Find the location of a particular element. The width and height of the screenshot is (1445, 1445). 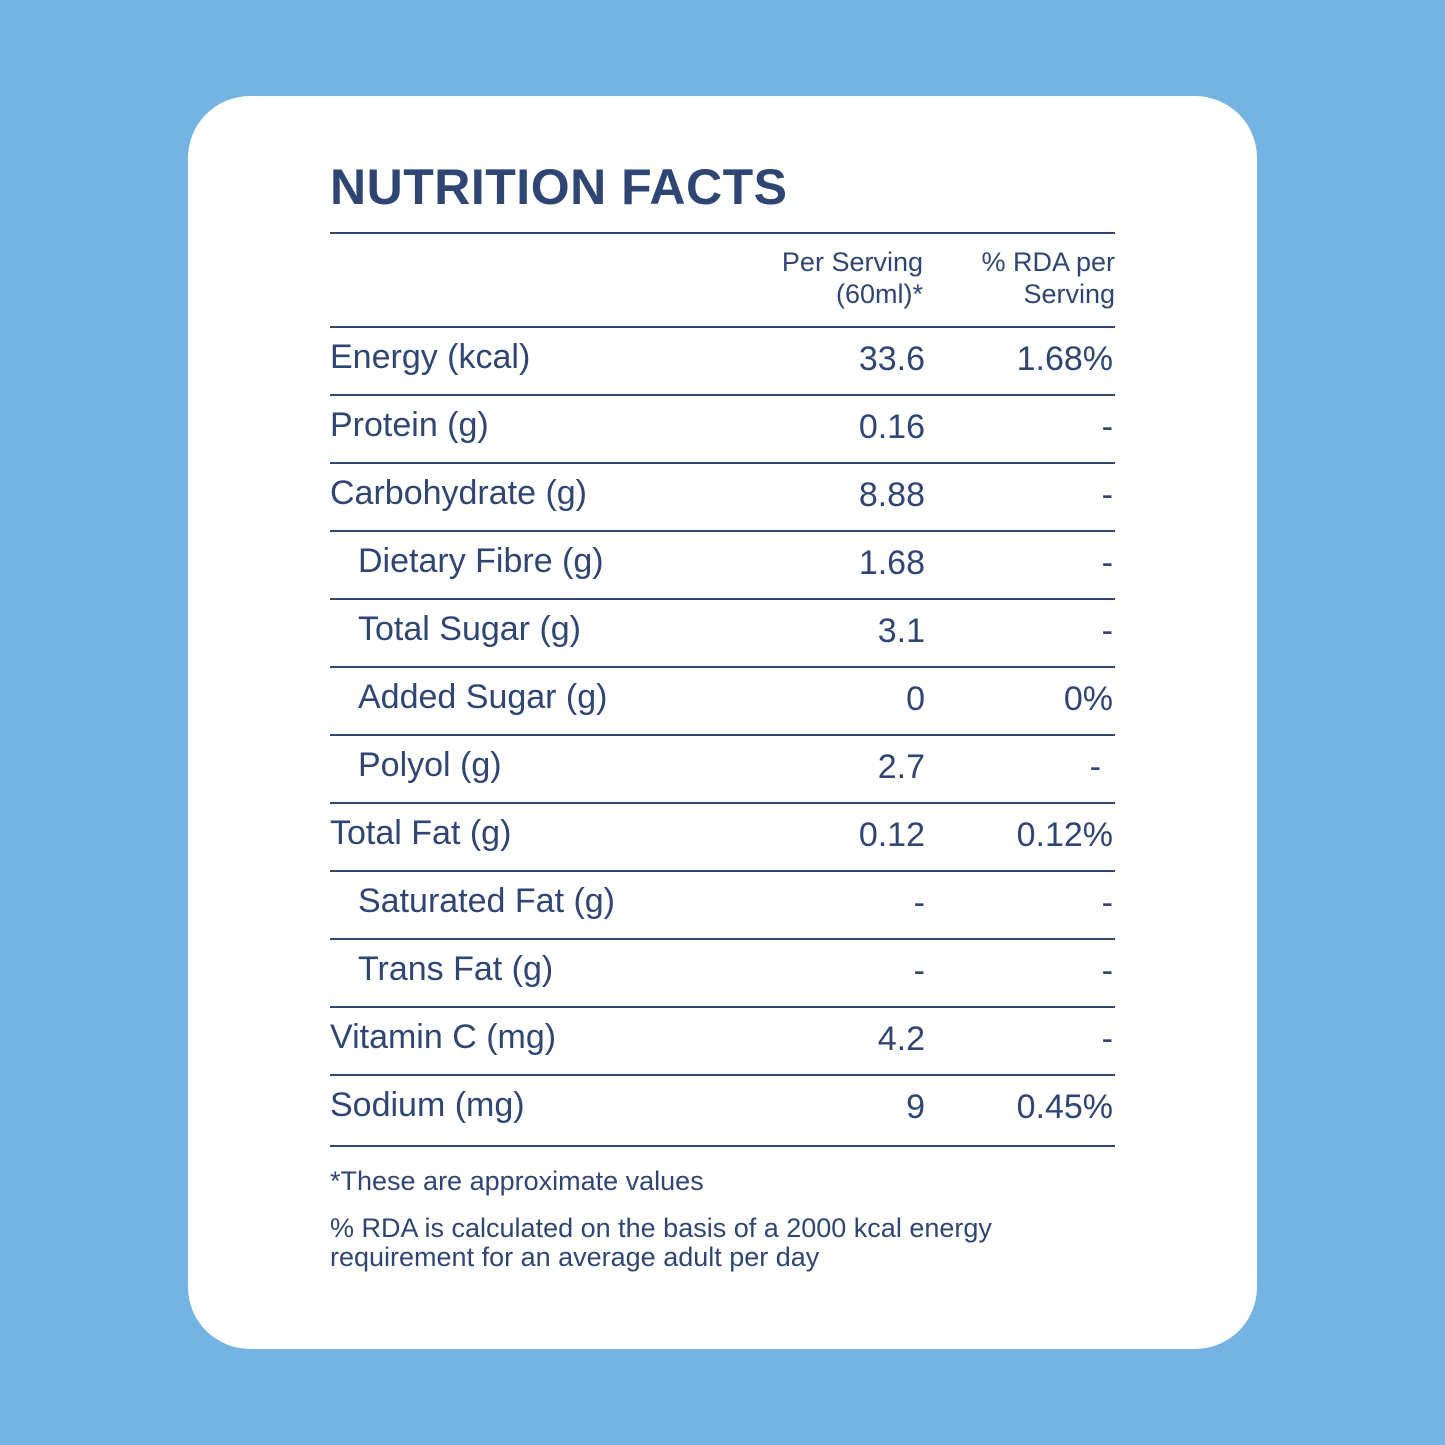

rda-header-line2: Serving is located at coordinates (1069, 294).